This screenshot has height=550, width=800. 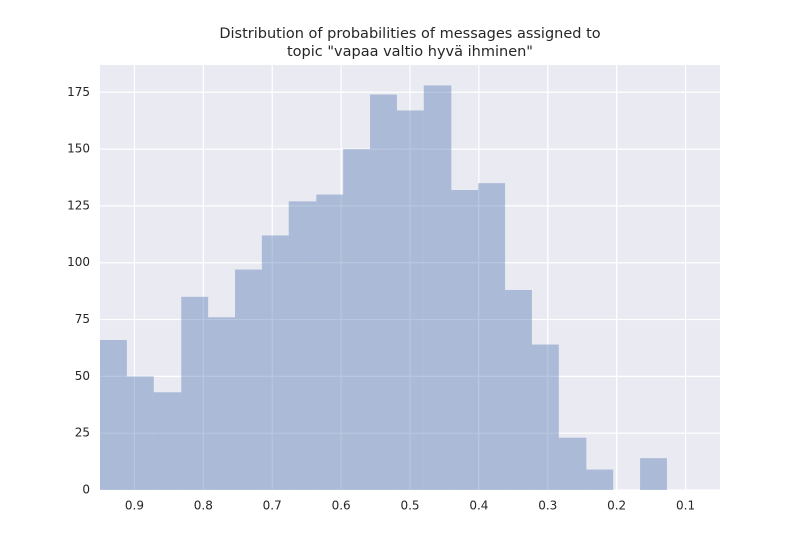 What do you see at coordinates (82, 376) in the screenshot?
I see `y-tick-label: 50` at bounding box center [82, 376].